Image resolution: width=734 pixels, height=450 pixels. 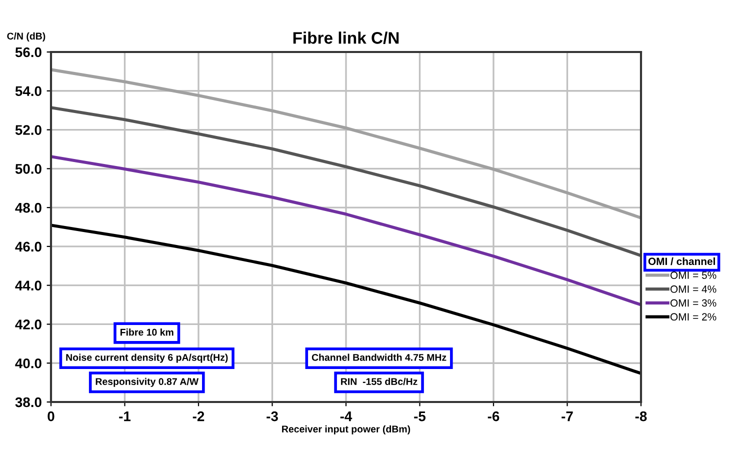 I want to click on annotation: Responsivity 0.87 A/W, so click(x=147, y=382).